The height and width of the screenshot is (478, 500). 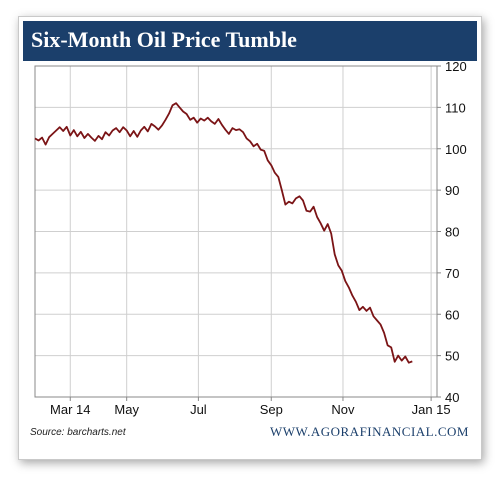 What do you see at coordinates (70, 409) in the screenshot?
I see `x-tick-label: Mar 14` at bounding box center [70, 409].